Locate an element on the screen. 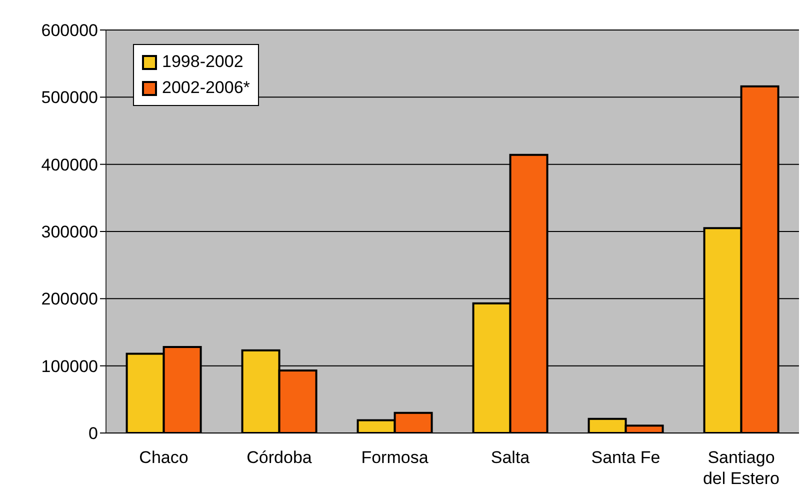  legend-label: 2002-2006* is located at coordinates (206, 88).